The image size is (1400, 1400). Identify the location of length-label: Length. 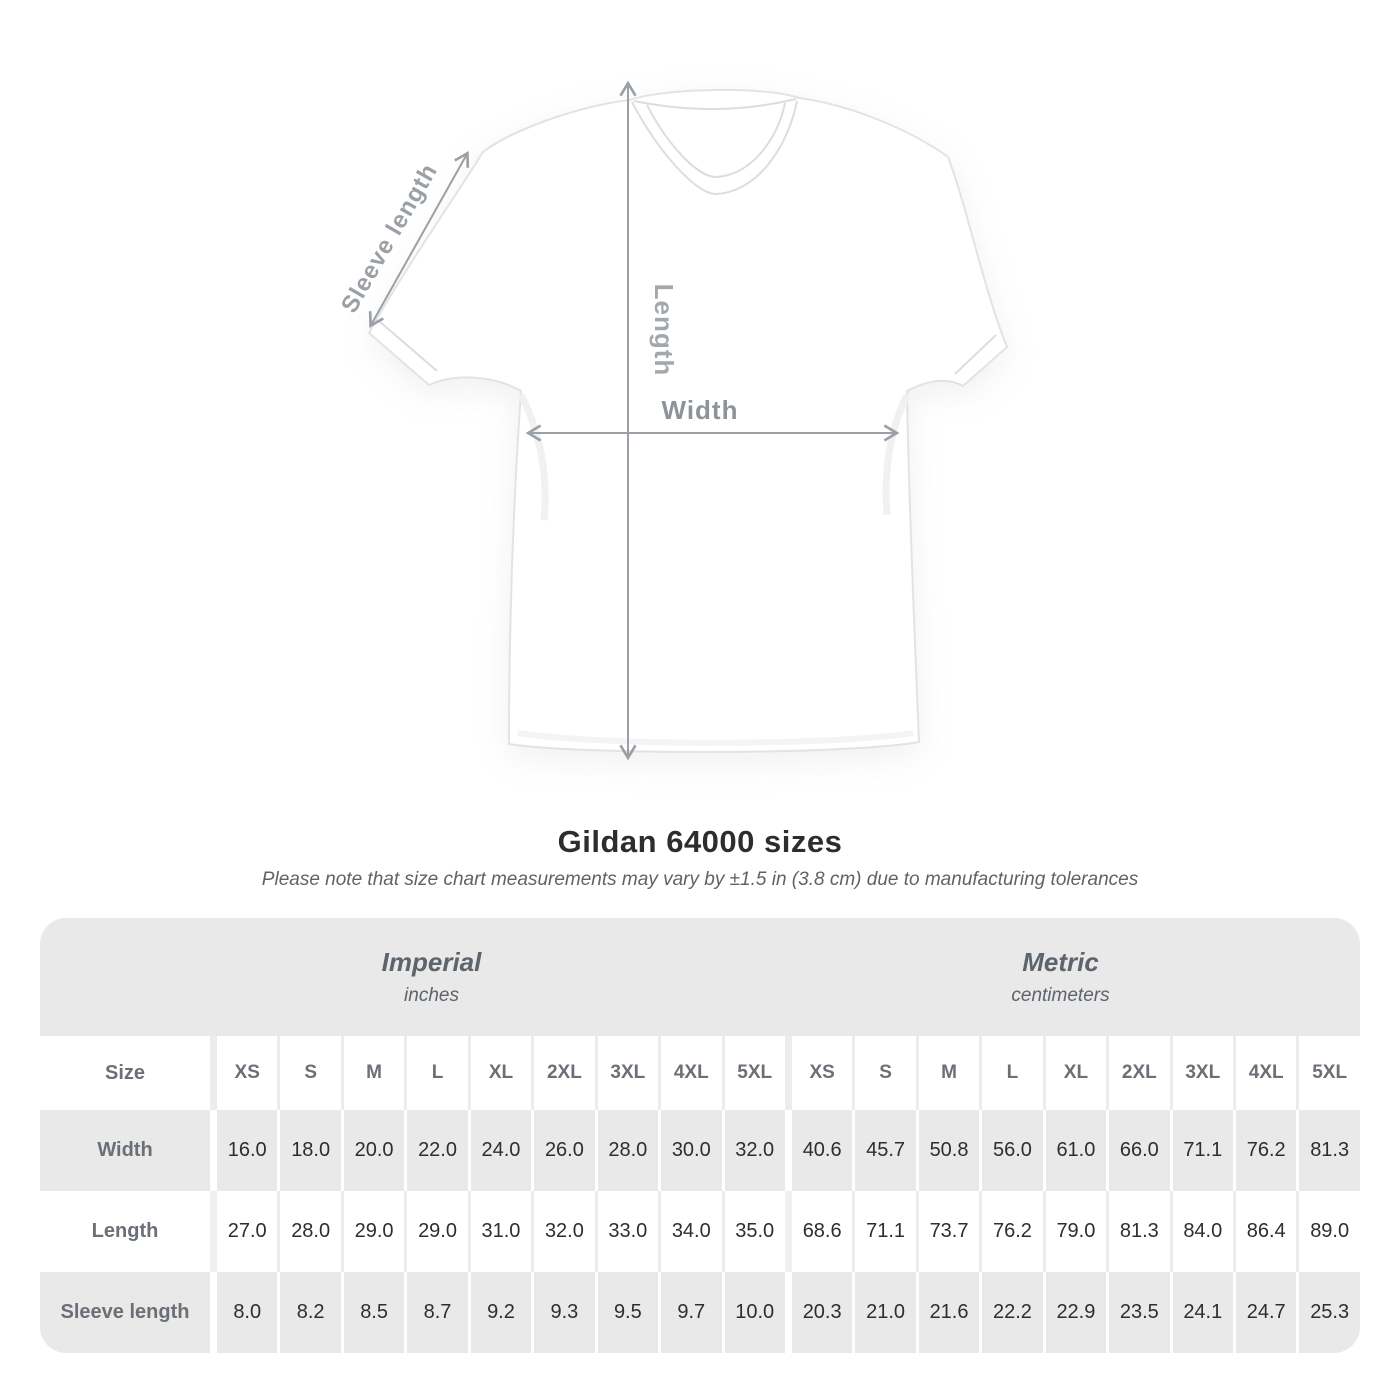
(664, 330).